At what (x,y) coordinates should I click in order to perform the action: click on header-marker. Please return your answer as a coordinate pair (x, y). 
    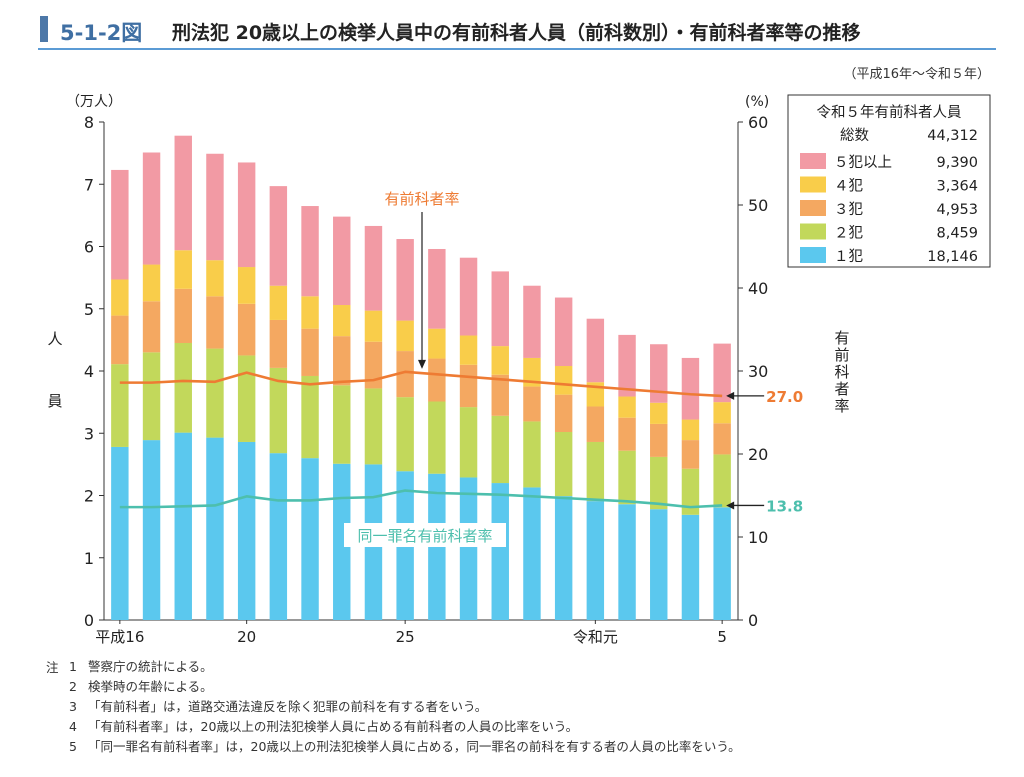
    Looking at the image, I should click on (44, 29).